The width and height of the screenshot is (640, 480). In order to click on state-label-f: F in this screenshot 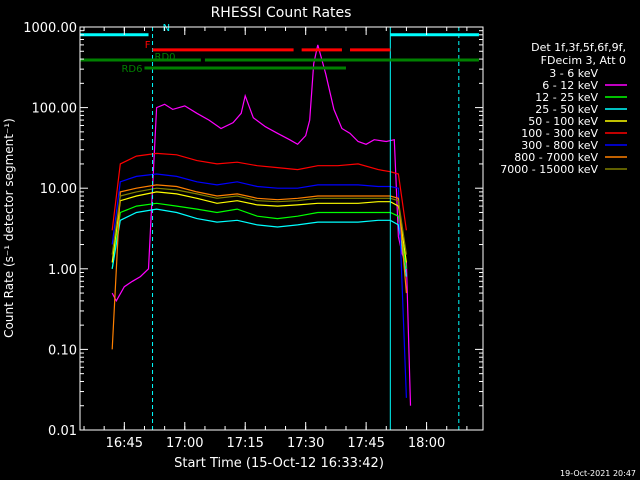, I will do `click(148, 45)`.